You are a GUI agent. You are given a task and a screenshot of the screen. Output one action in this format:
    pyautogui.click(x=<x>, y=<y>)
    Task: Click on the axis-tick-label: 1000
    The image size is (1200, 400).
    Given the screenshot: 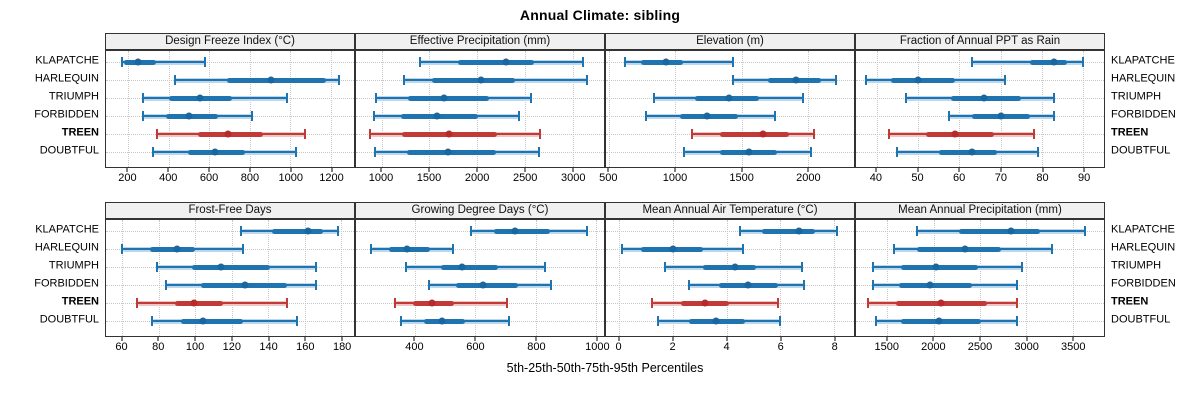 What is the action you would take?
    pyautogui.click(x=381, y=178)
    